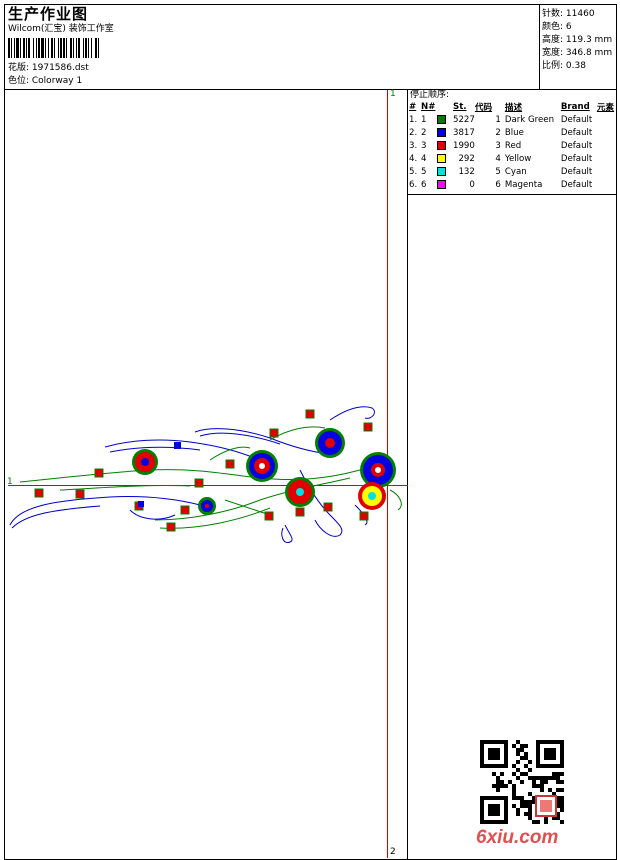 The image size is (620, 860). Describe the element at coordinates (428, 107) in the screenshot. I see `col-n: N#` at that location.